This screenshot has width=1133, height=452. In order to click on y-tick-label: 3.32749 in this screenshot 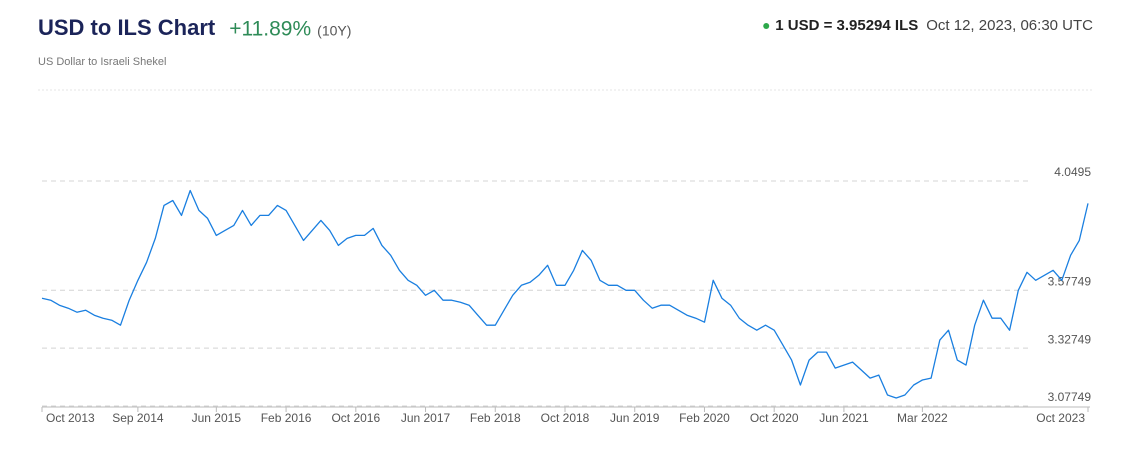, I will do `click(1070, 339)`.